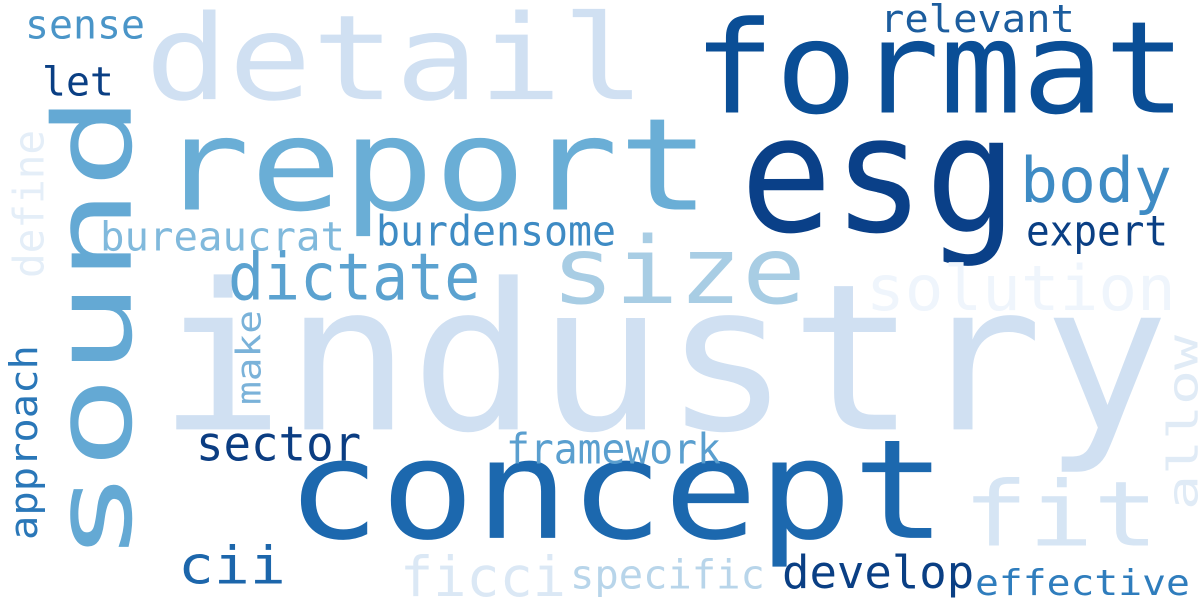 The width and height of the screenshot is (1200, 600). Describe the element at coordinates (354, 277) in the screenshot. I see `word-dictate: dictate` at that location.